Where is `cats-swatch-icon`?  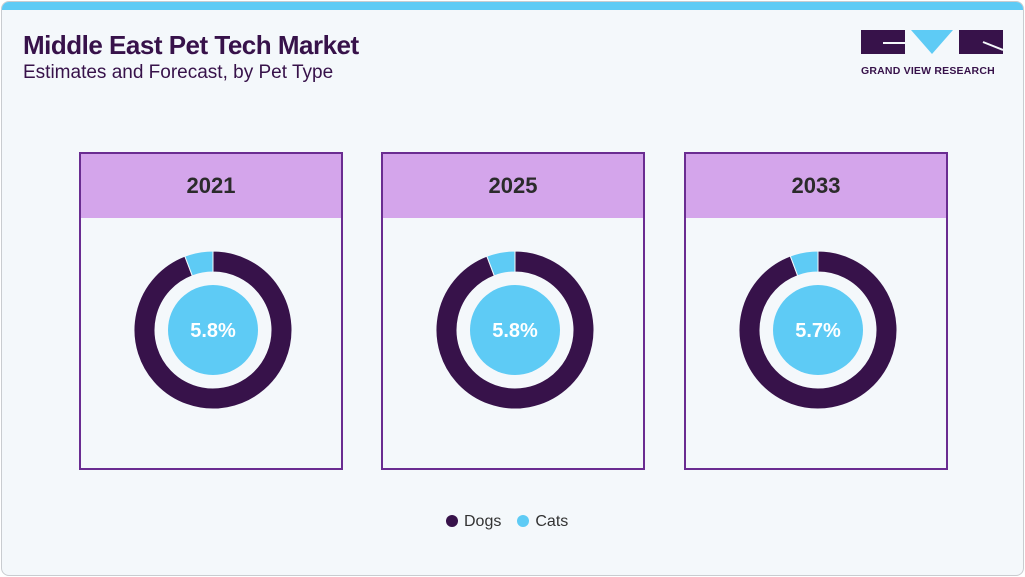 cats-swatch-icon is located at coordinates (523, 521).